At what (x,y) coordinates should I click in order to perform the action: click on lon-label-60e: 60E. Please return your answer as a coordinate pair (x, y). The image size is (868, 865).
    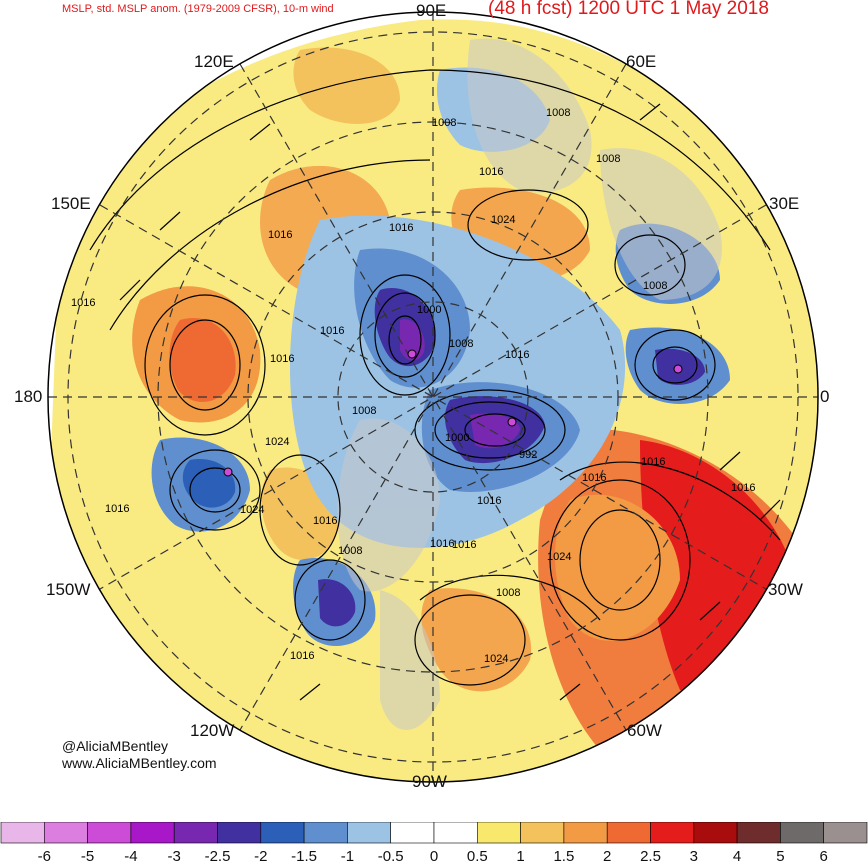
    Looking at the image, I should click on (641, 61).